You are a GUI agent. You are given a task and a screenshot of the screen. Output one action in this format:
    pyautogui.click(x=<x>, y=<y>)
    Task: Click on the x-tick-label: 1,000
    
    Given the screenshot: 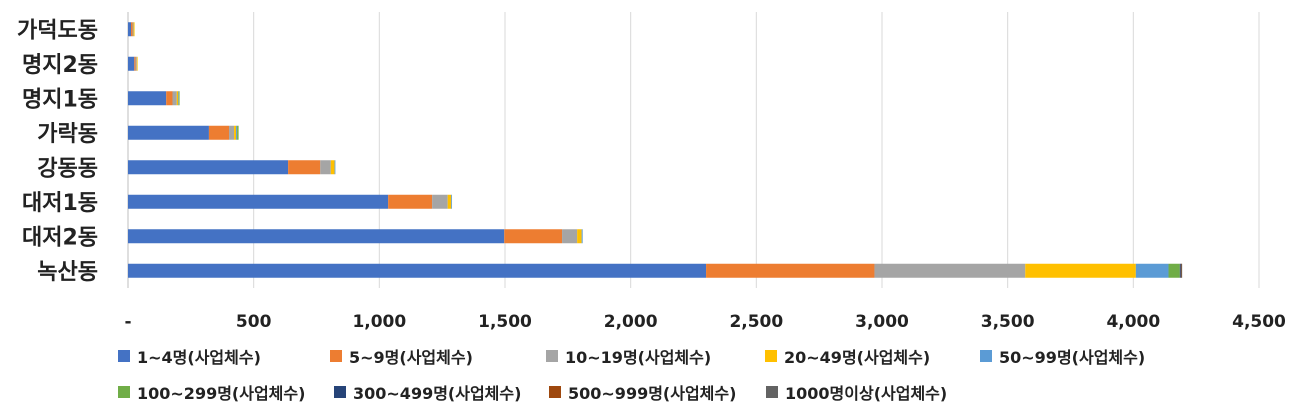 What is the action you would take?
    pyautogui.click(x=379, y=322)
    